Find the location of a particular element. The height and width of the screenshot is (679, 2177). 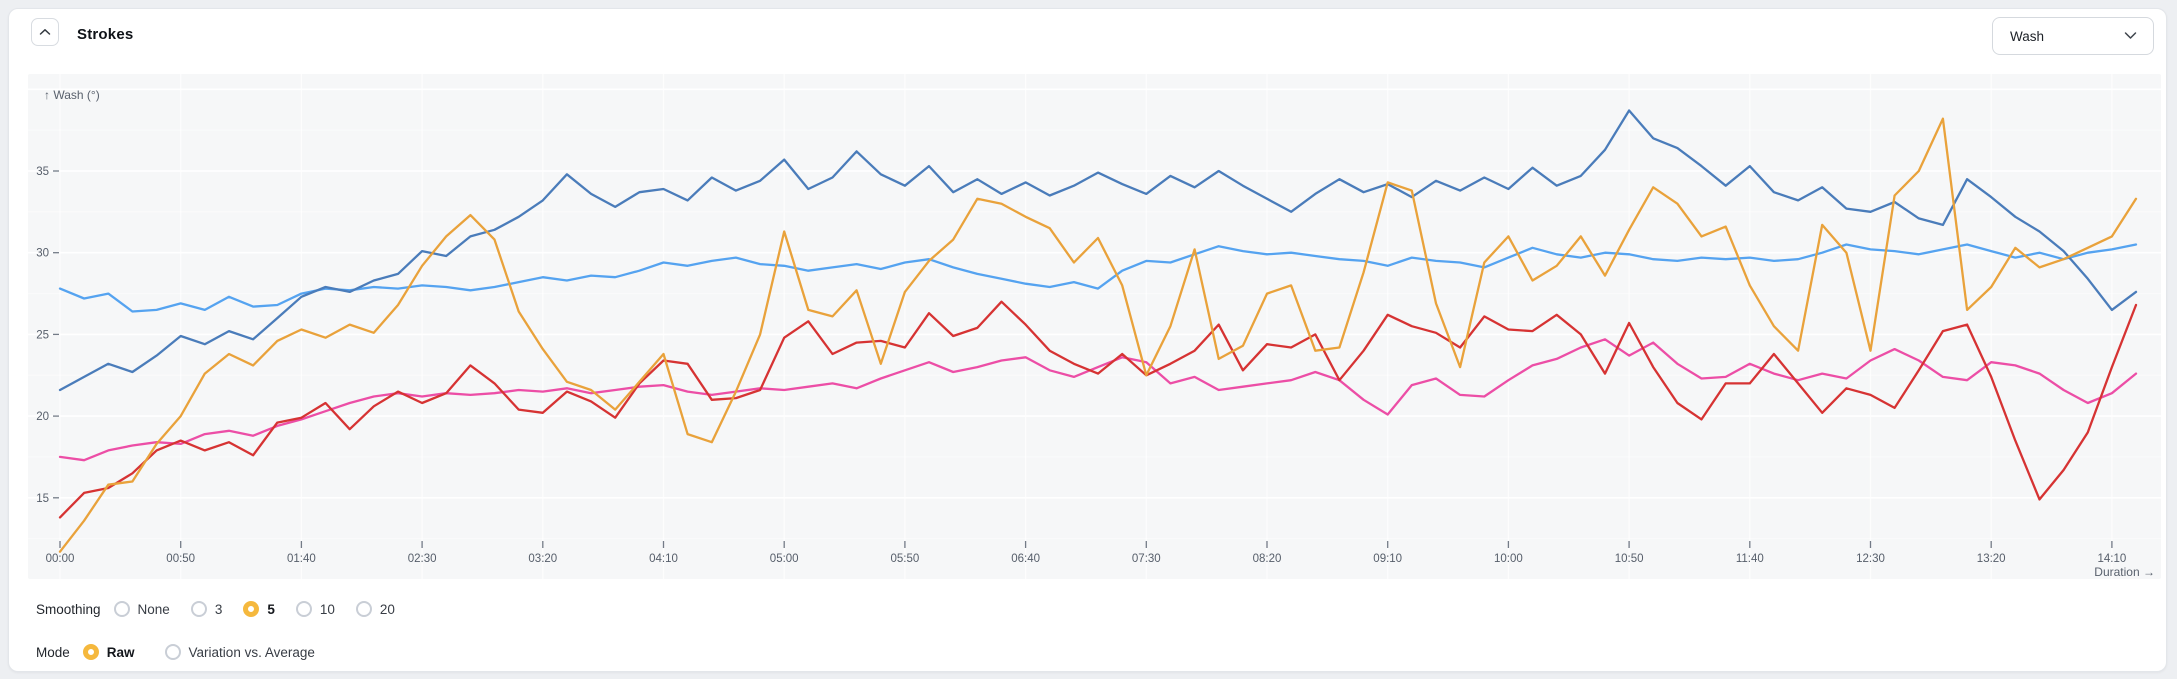

radio-option-label: 3 is located at coordinates (218, 609).